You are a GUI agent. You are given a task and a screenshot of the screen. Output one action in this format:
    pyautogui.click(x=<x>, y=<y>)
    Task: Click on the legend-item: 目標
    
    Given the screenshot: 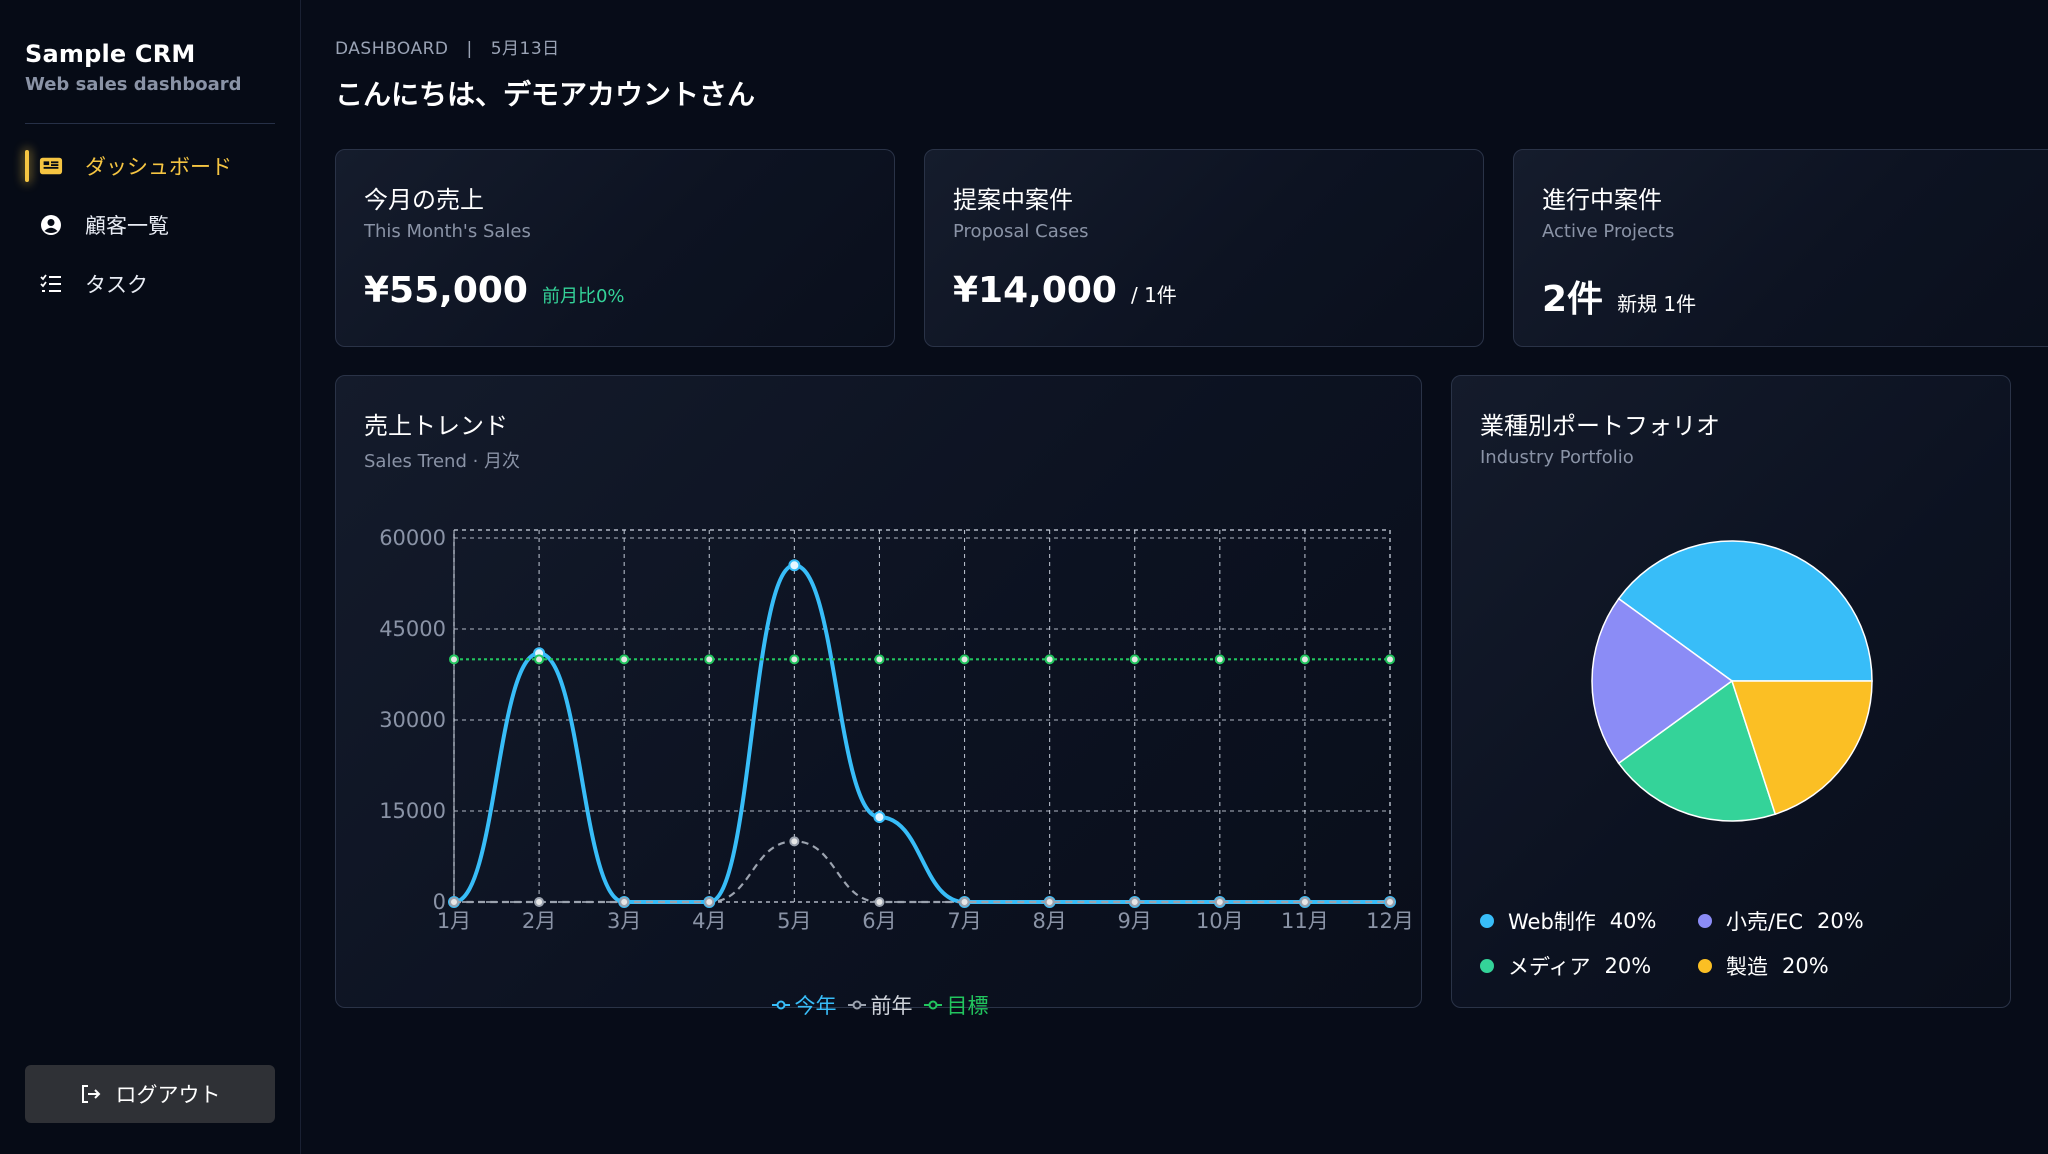 What is the action you would take?
    pyautogui.click(x=956, y=1005)
    